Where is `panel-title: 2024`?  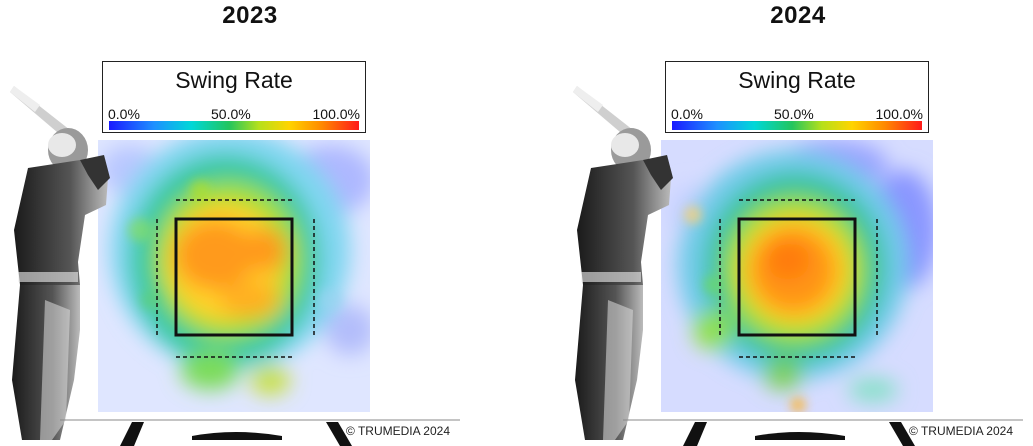
panel-title: 2024 is located at coordinates (798, 15).